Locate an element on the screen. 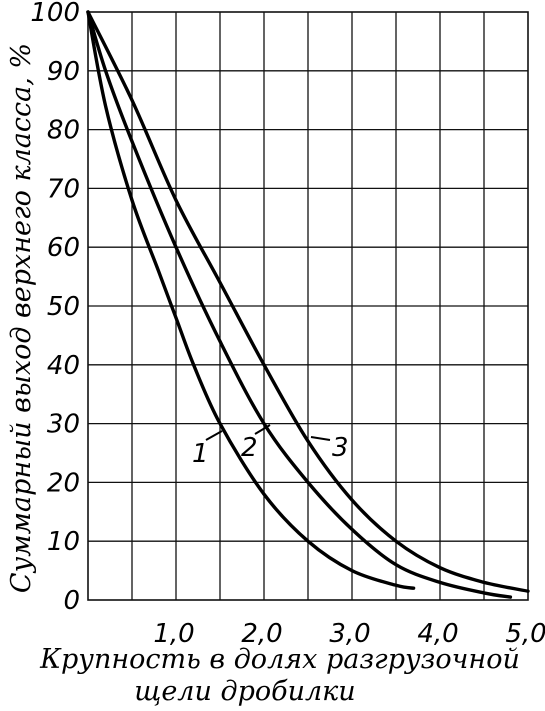 The image size is (545, 711). curve-3-leader is located at coordinates (320, 438).